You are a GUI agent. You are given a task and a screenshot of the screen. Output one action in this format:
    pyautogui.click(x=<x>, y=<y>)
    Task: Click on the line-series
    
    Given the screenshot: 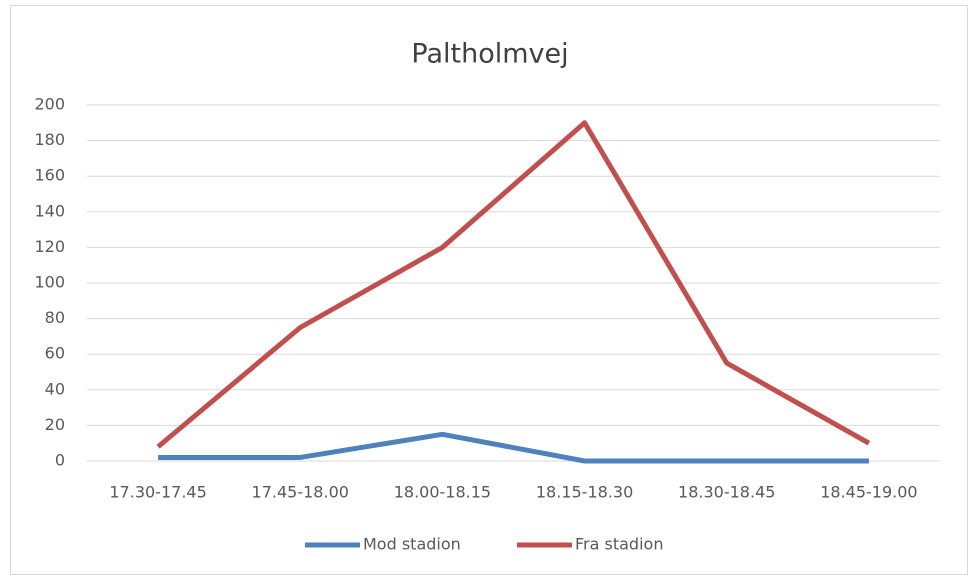 What is the action you would take?
    pyautogui.click(x=513, y=447)
    